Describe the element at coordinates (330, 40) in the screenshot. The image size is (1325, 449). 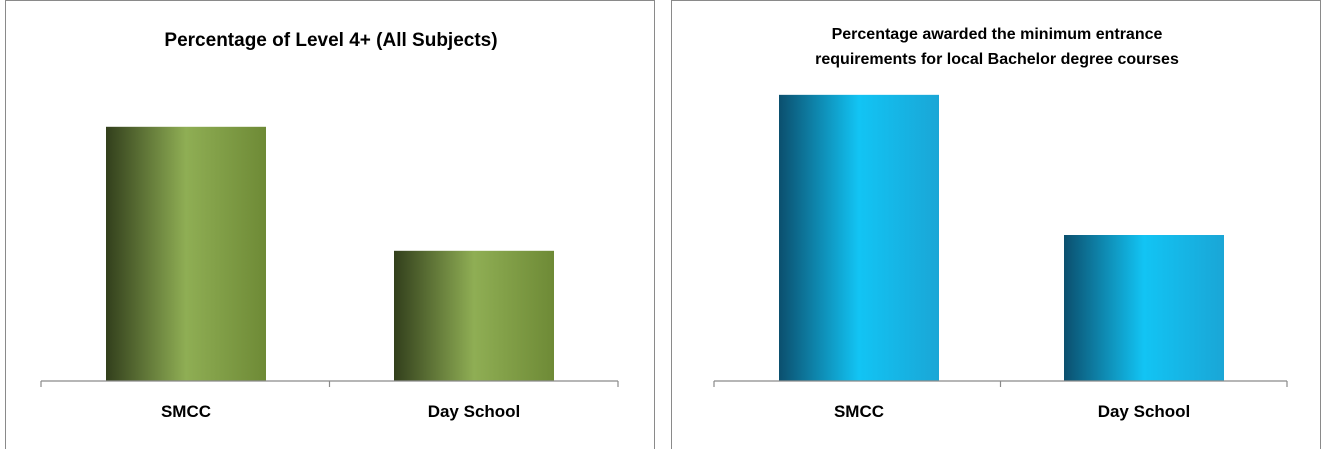
I see `chart-title-line: Percentage of Level 4+ (All Subjects)` at that location.